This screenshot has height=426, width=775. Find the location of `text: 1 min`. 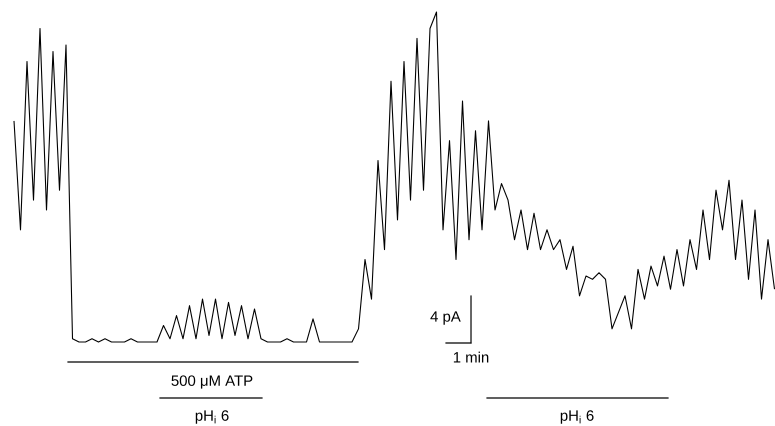

text: 1 min is located at coordinates (471, 357).